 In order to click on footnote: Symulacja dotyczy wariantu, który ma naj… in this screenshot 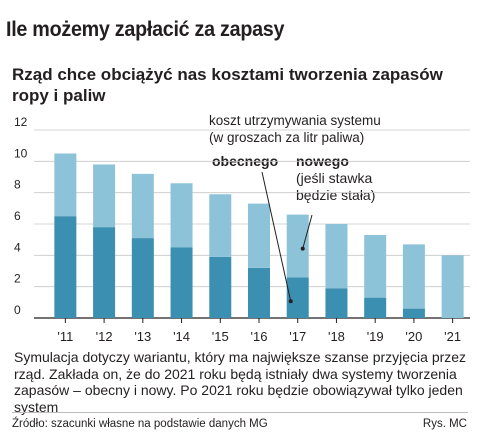, I will do `click(240, 382)`.